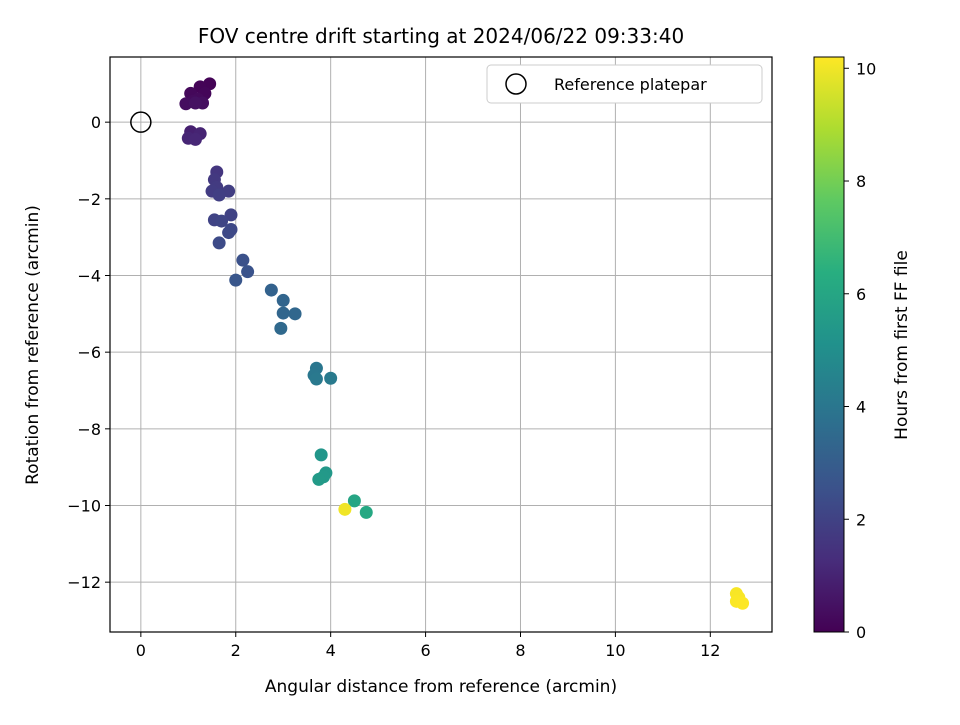  I want to click on colorbar: 0 2 4 6 8 10 Hours from first FF file, so click(862, 349).